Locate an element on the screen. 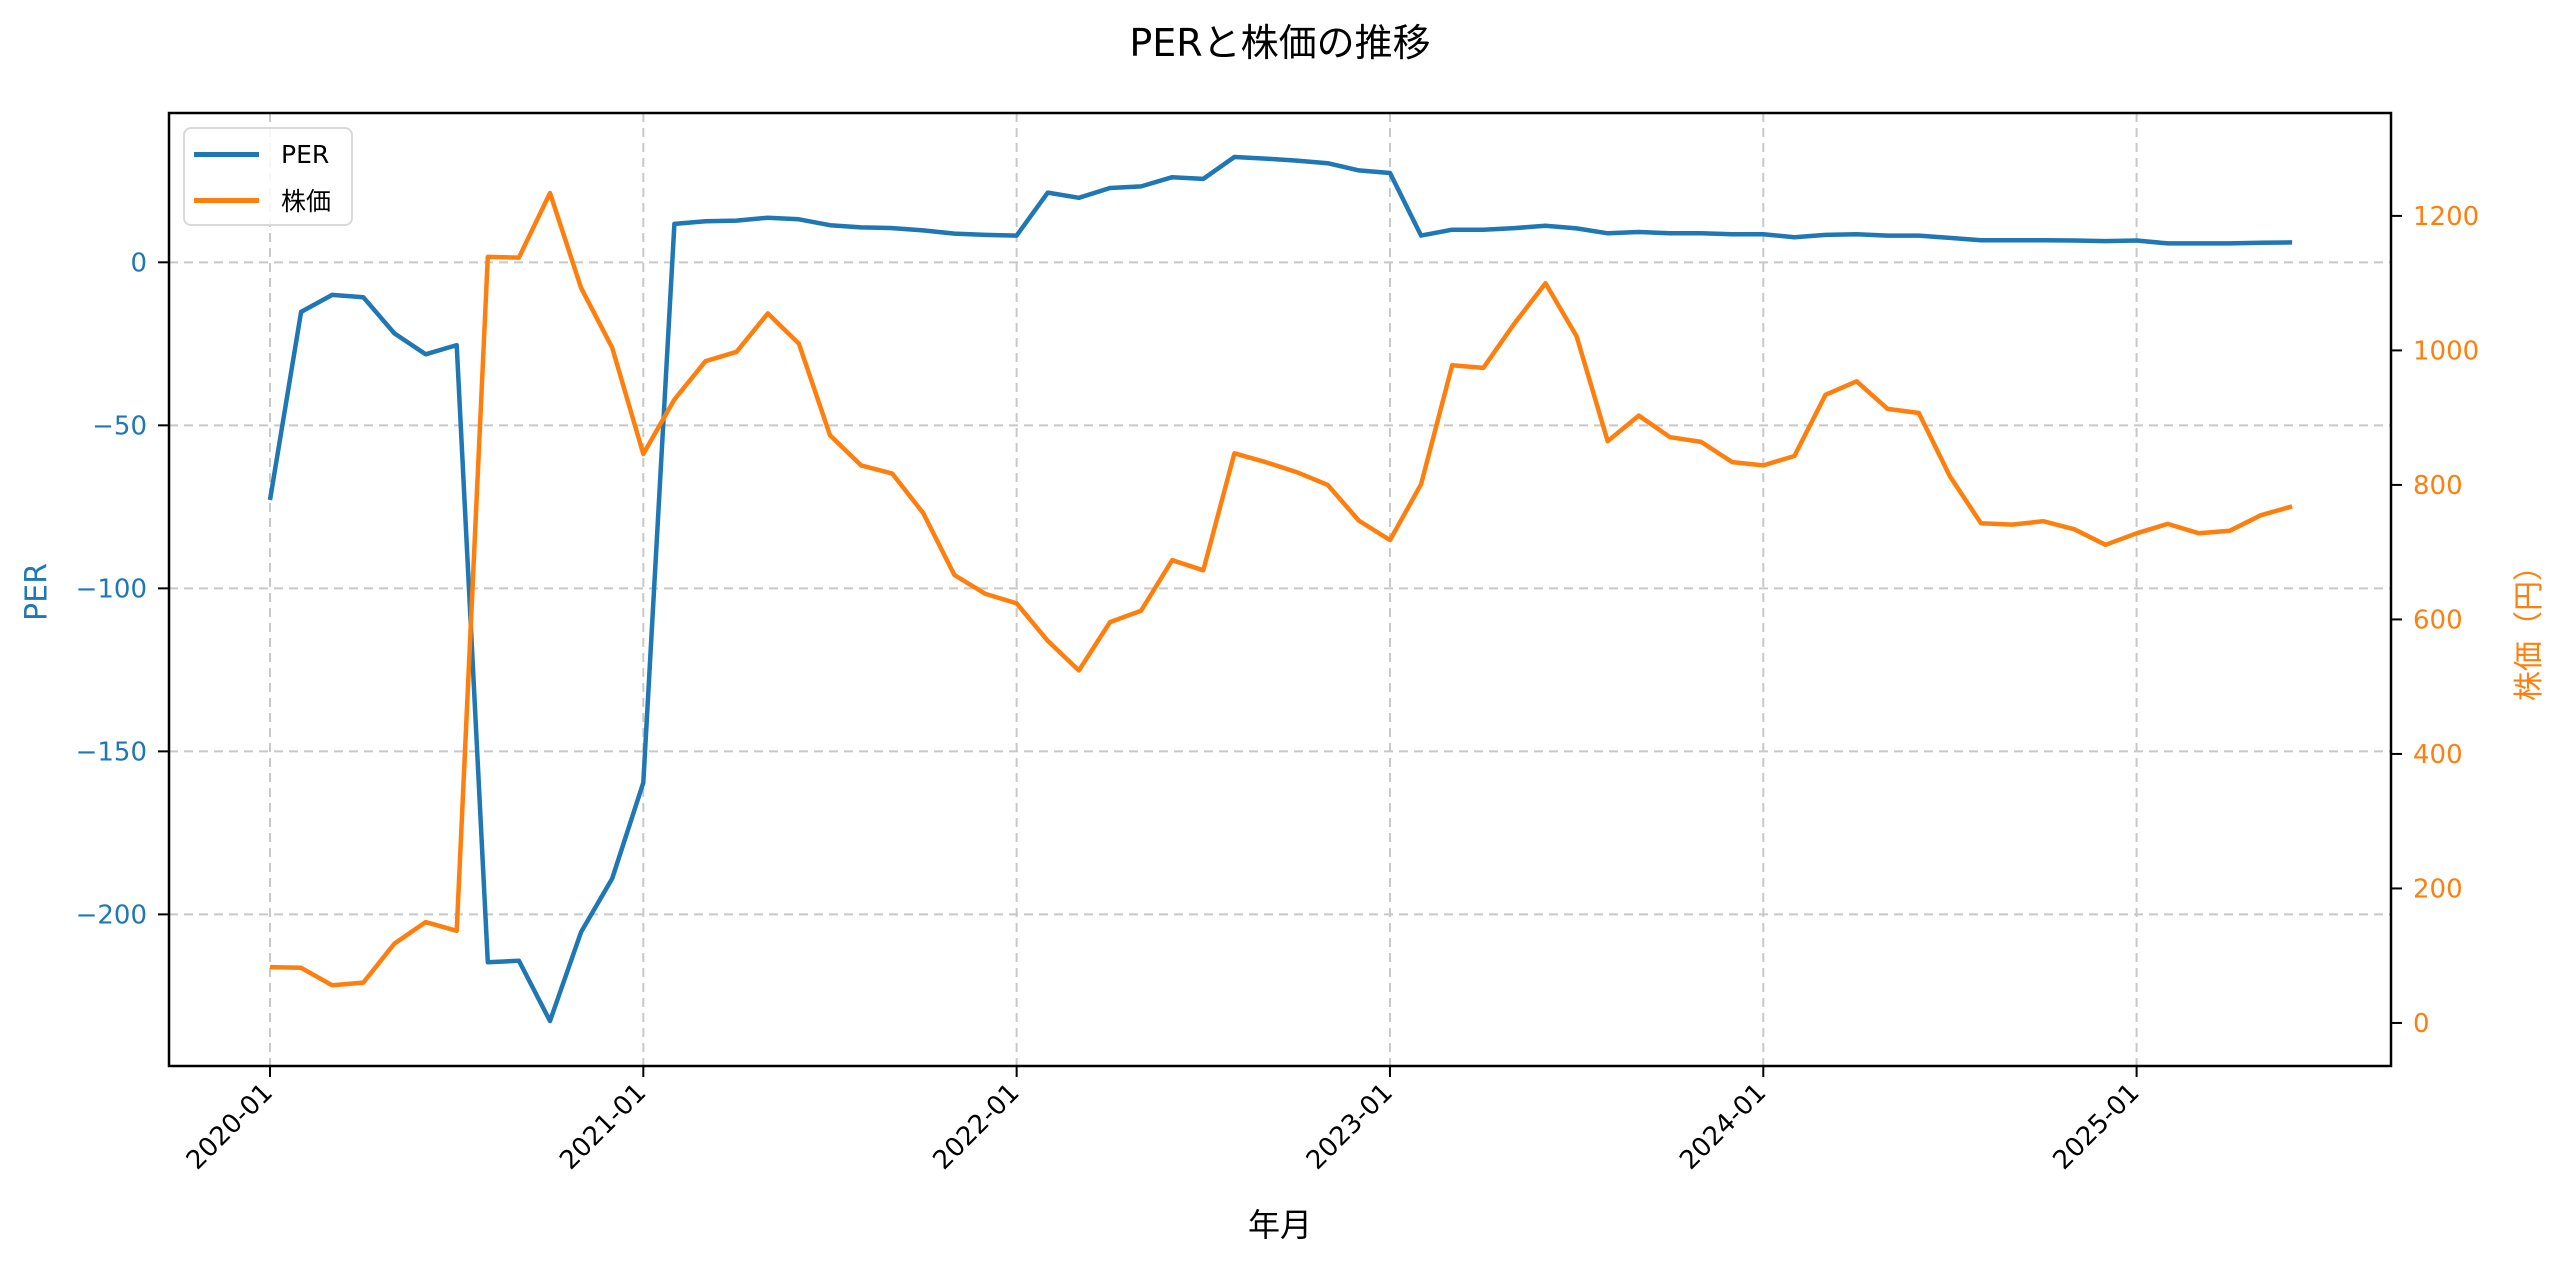 This screenshot has width=2560, height=1269. legend-label-price: 株価 is located at coordinates (306, 201).